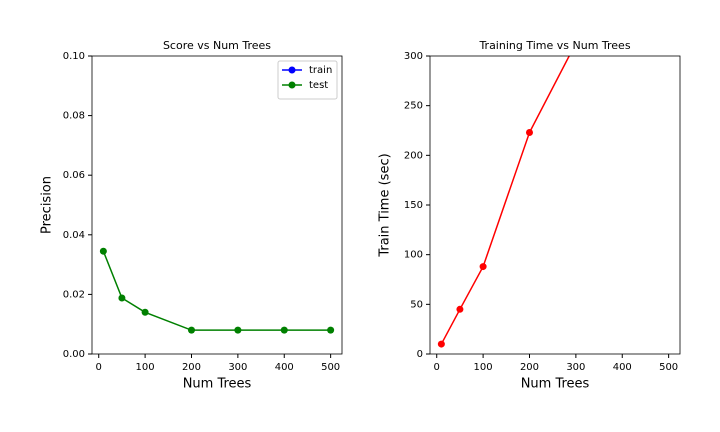  What do you see at coordinates (47, 205) in the screenshot?
I see `y-axis-label: Precision` at bounding box center [47, 205].